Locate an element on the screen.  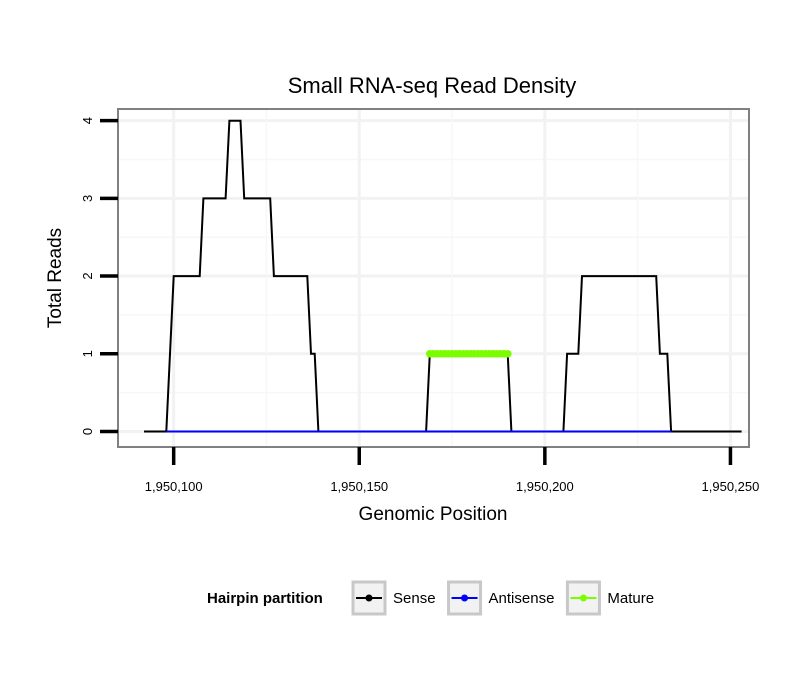
y-tick-label: 3 is located at coordinates (87, 198).